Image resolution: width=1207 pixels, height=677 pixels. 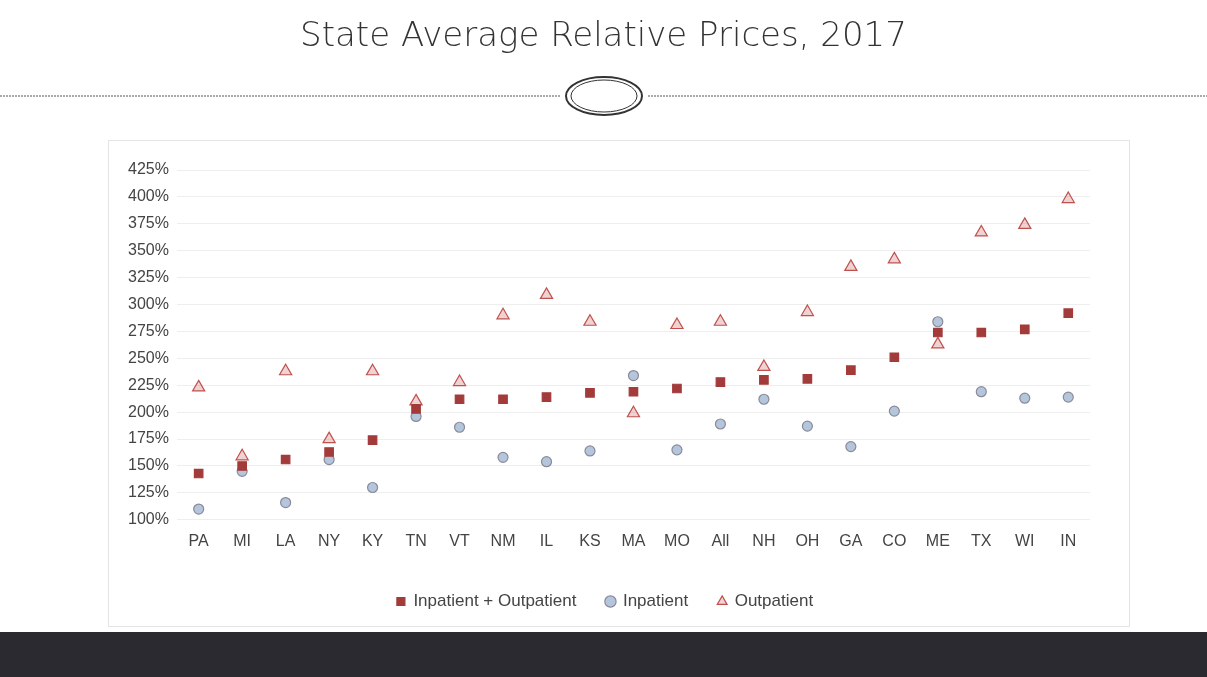 I want to click on legend-label: Outpatient, so click(x=774, y=601).